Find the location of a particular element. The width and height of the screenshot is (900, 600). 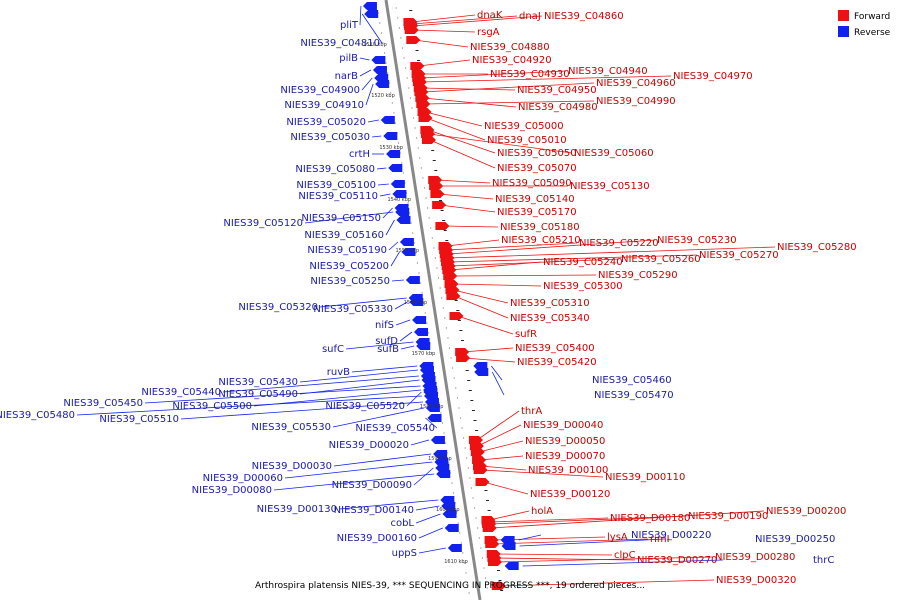

forward-gene-label: rsgA is located at coordinates (488, 32).